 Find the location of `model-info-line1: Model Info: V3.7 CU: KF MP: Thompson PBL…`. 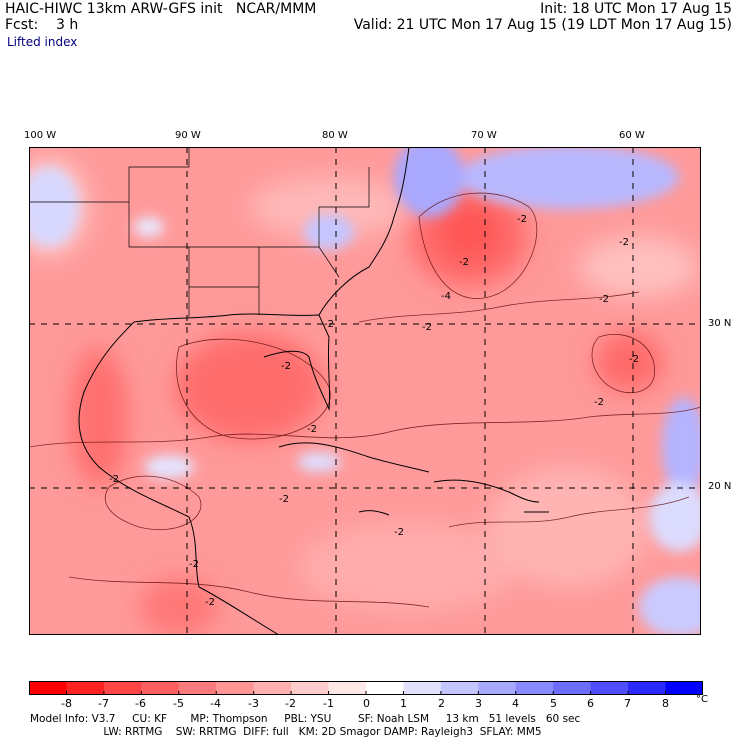

model-info-line1: Model Info: V3.7 CU: KF MP: Thompson PBL… is located at coordinates (305, 719).